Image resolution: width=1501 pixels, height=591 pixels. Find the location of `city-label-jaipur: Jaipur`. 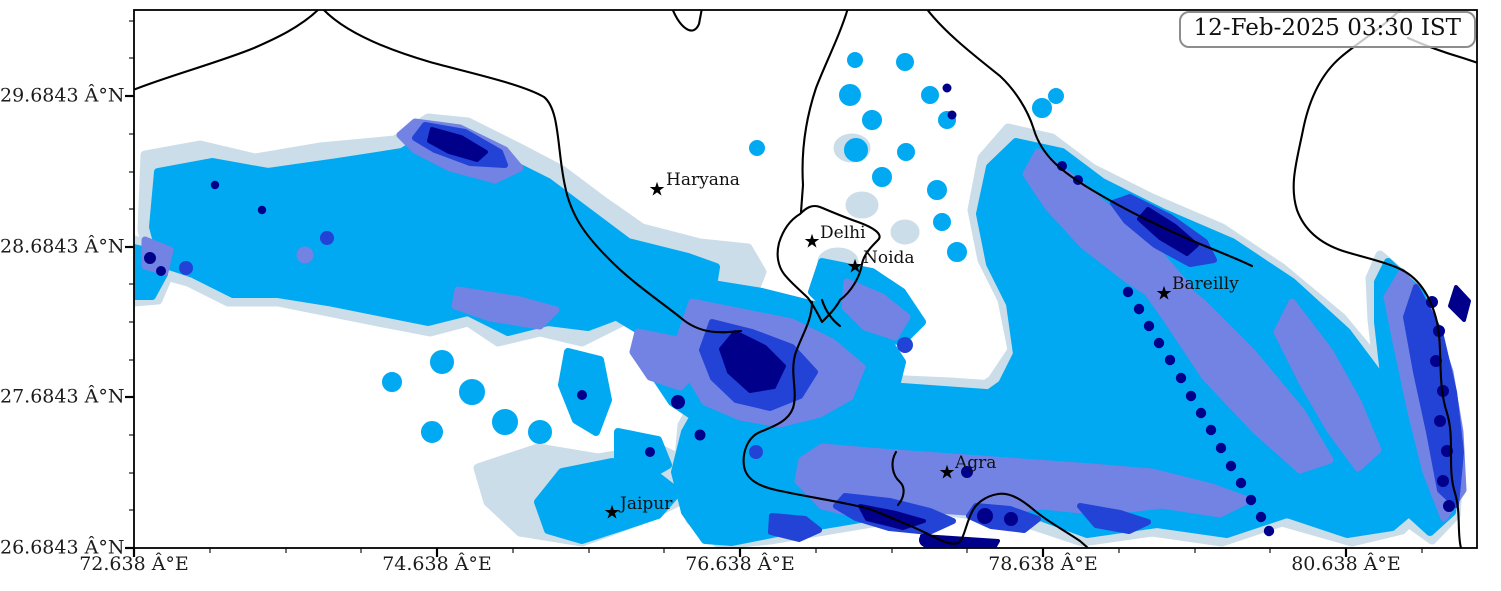

city-label-jaipur: Jaipur is located at coordinates (646, 504).